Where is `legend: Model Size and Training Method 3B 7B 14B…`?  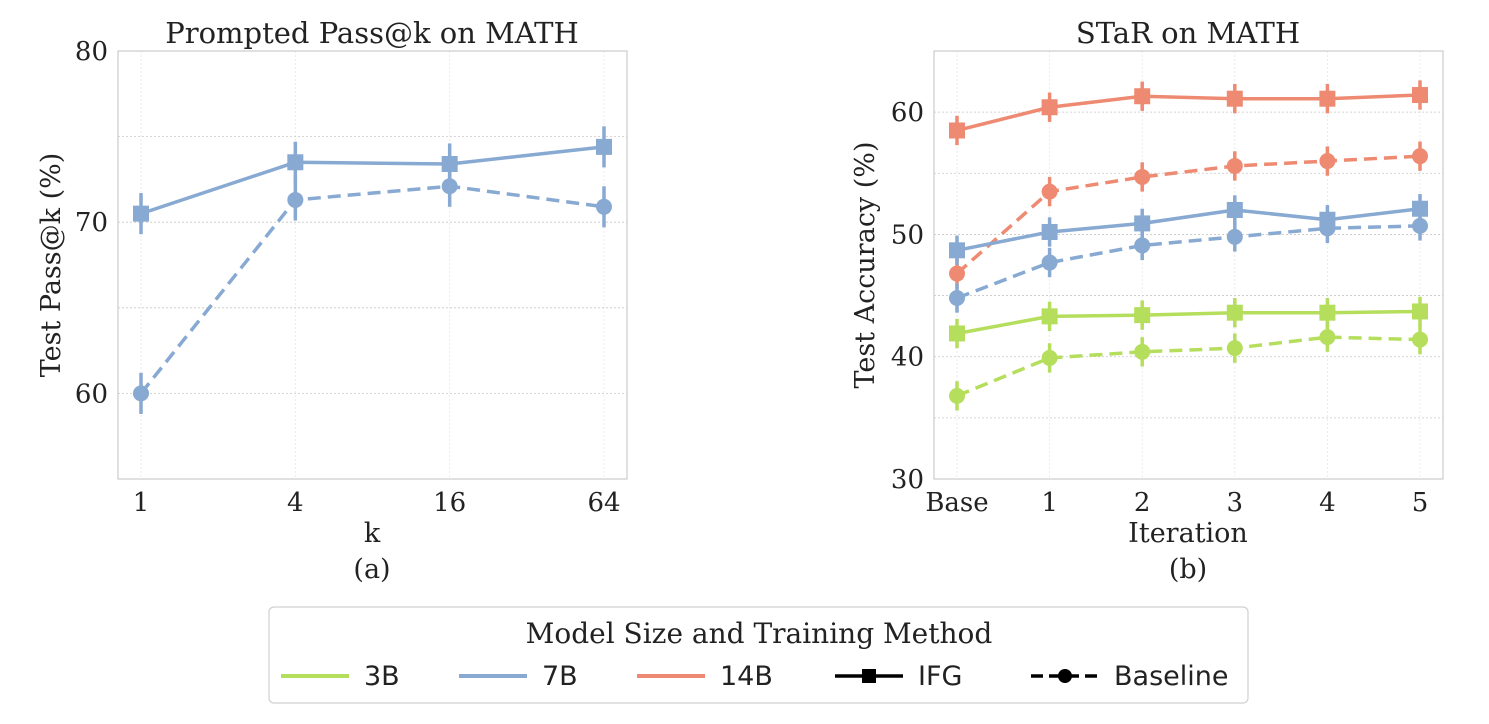
legend: Model Size and Training Method 3B 7B 14B… is located at coordinates (758, 655).